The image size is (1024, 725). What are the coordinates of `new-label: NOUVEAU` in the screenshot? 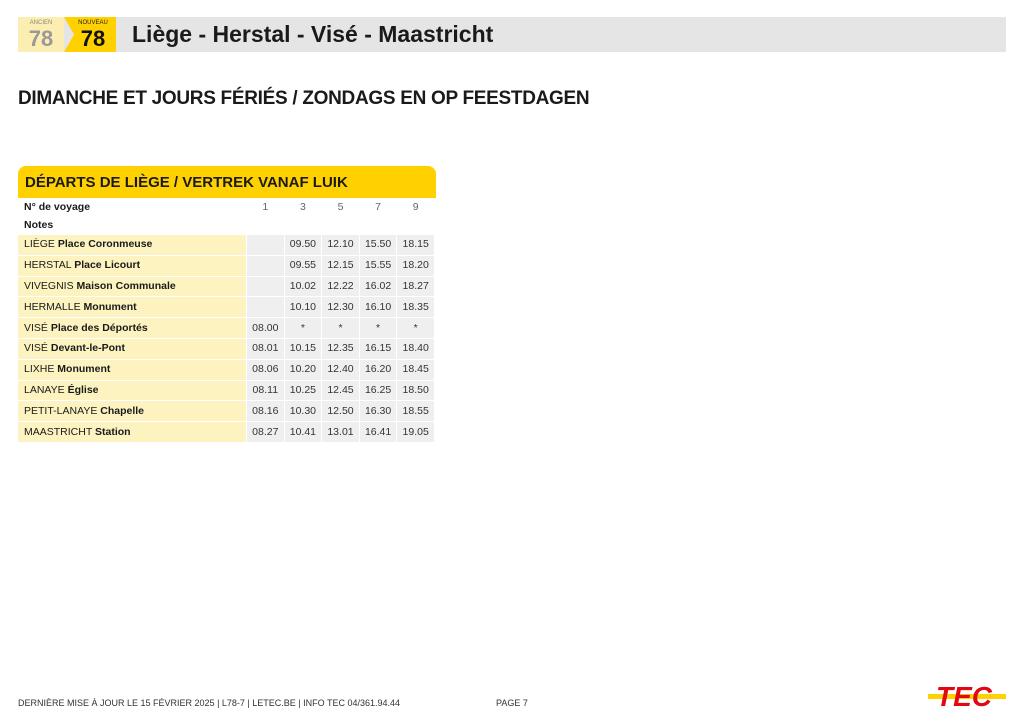 It's located at (93, 23).